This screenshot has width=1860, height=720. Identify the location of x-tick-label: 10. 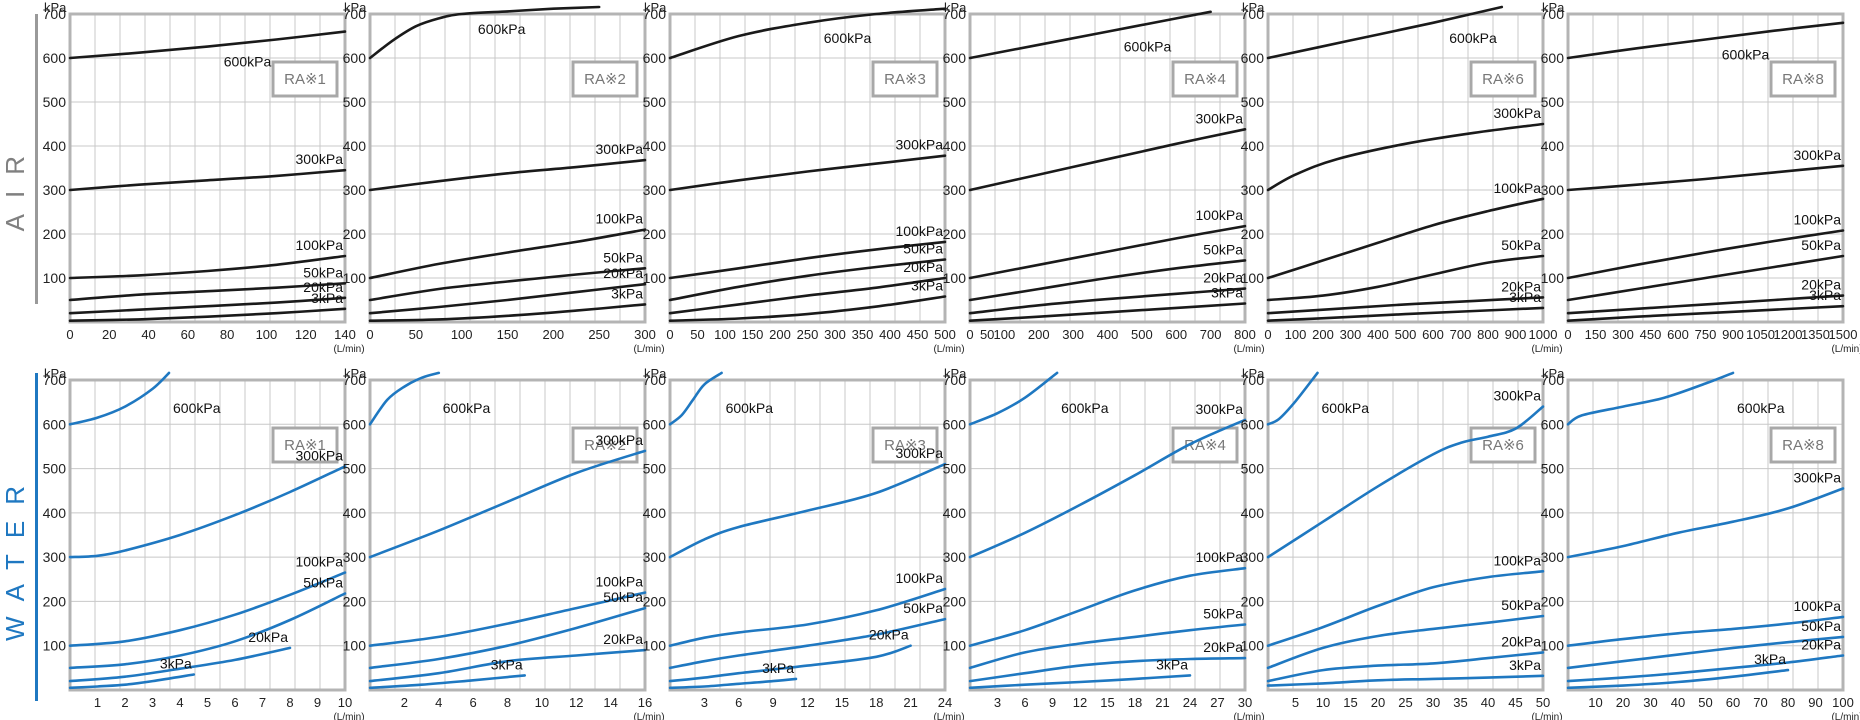
(1323, 702).